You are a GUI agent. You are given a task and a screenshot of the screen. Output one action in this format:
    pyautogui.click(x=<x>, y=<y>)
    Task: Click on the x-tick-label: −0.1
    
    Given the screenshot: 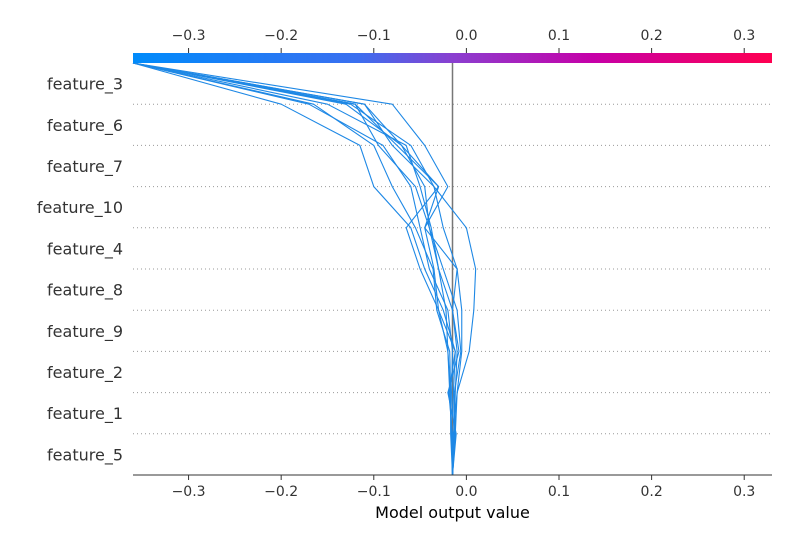 What is the action you would take?
    pyautogui.click(x=374, y=492)
    